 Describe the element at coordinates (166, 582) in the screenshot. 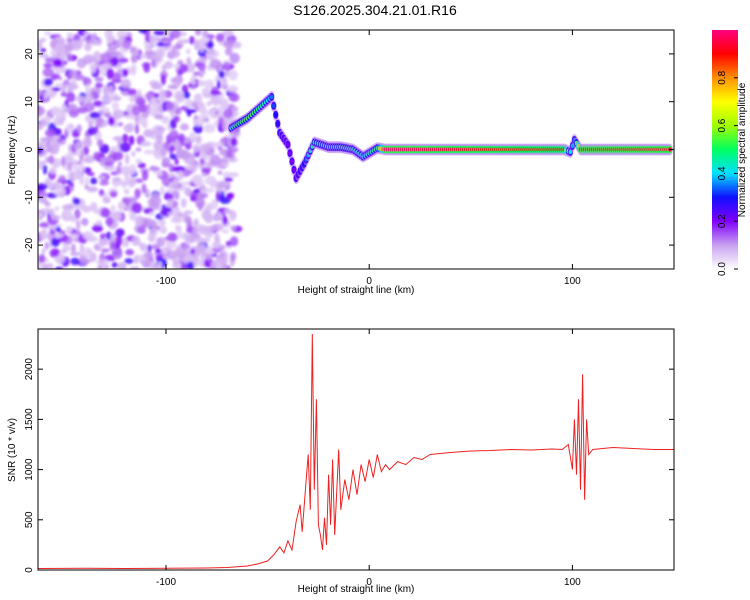

I see `snr-x-tick-label: -100` at that location.